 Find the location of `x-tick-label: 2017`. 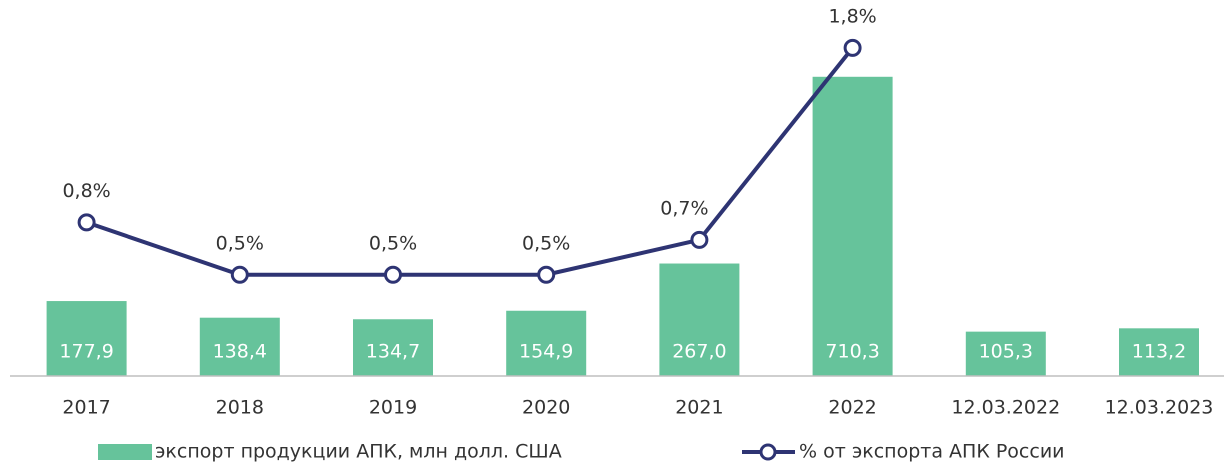

x-tick-label: 2017 is located at coordinates (86, 408).